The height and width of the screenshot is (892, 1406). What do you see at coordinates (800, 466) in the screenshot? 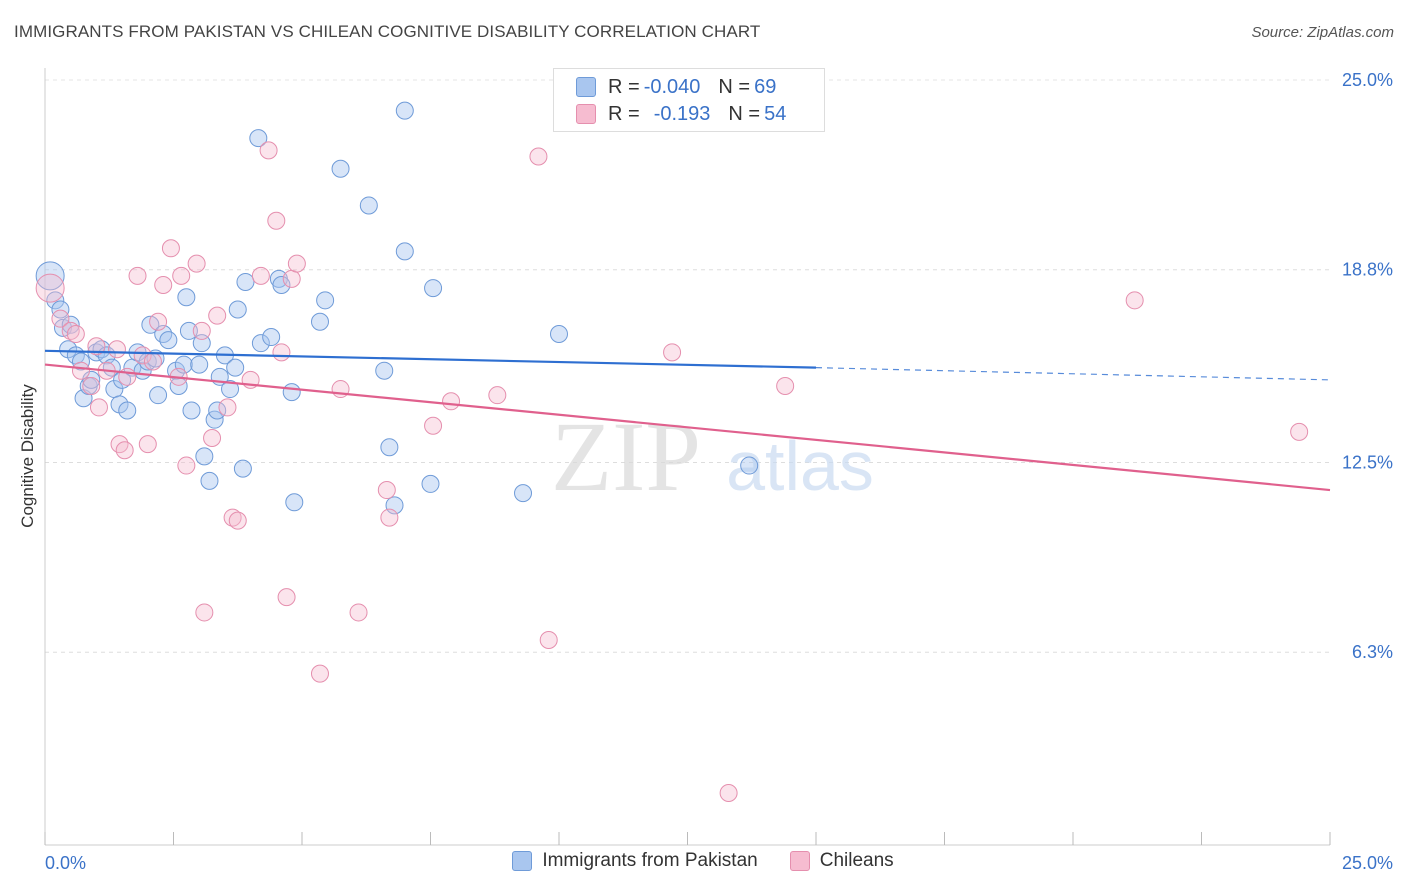
I see `watermark-atlas: atlas` at bounding box center [800, 466].